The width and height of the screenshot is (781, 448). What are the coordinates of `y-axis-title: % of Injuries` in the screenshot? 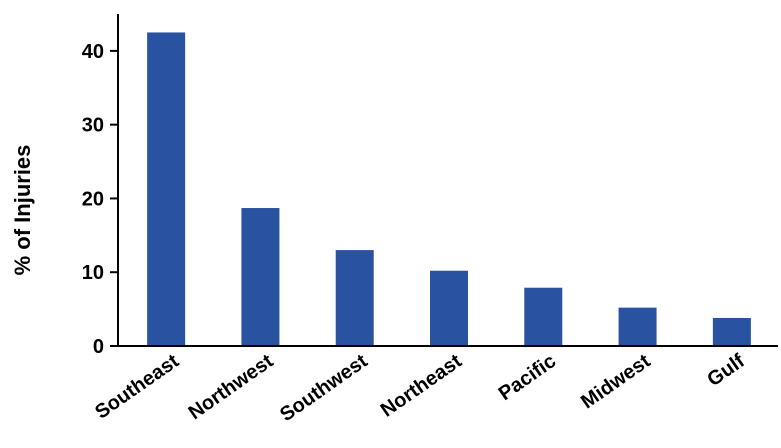 It's located at (22, 210).